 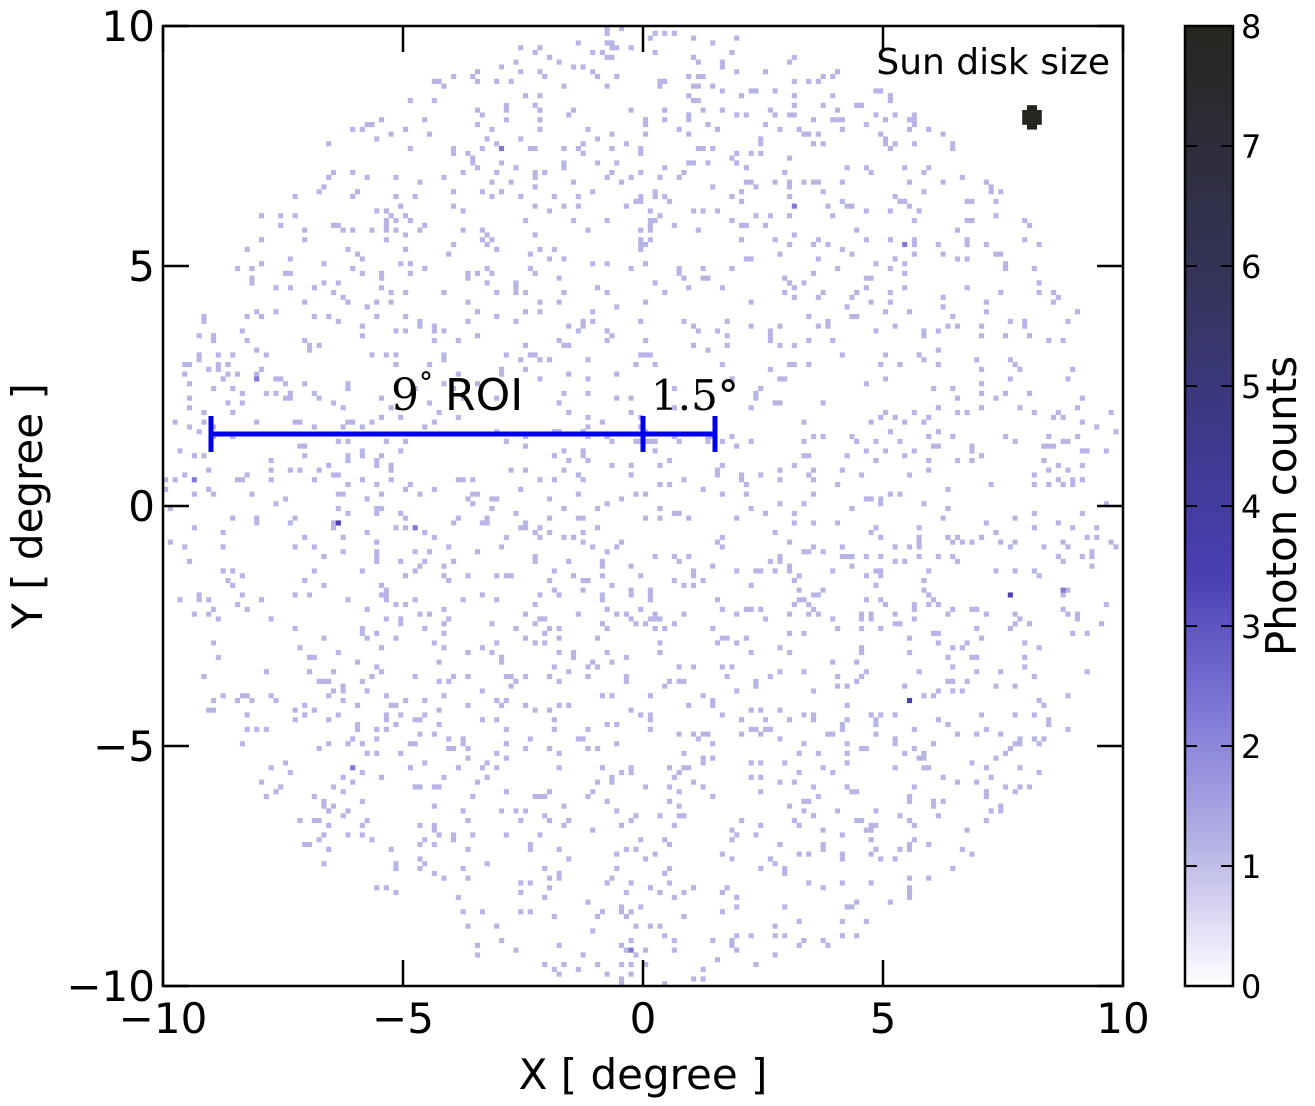 What do you see at coordinates (110, 986) in the screenshot?
I see `y-tick-label: −10` at bounding box center [110, 986].